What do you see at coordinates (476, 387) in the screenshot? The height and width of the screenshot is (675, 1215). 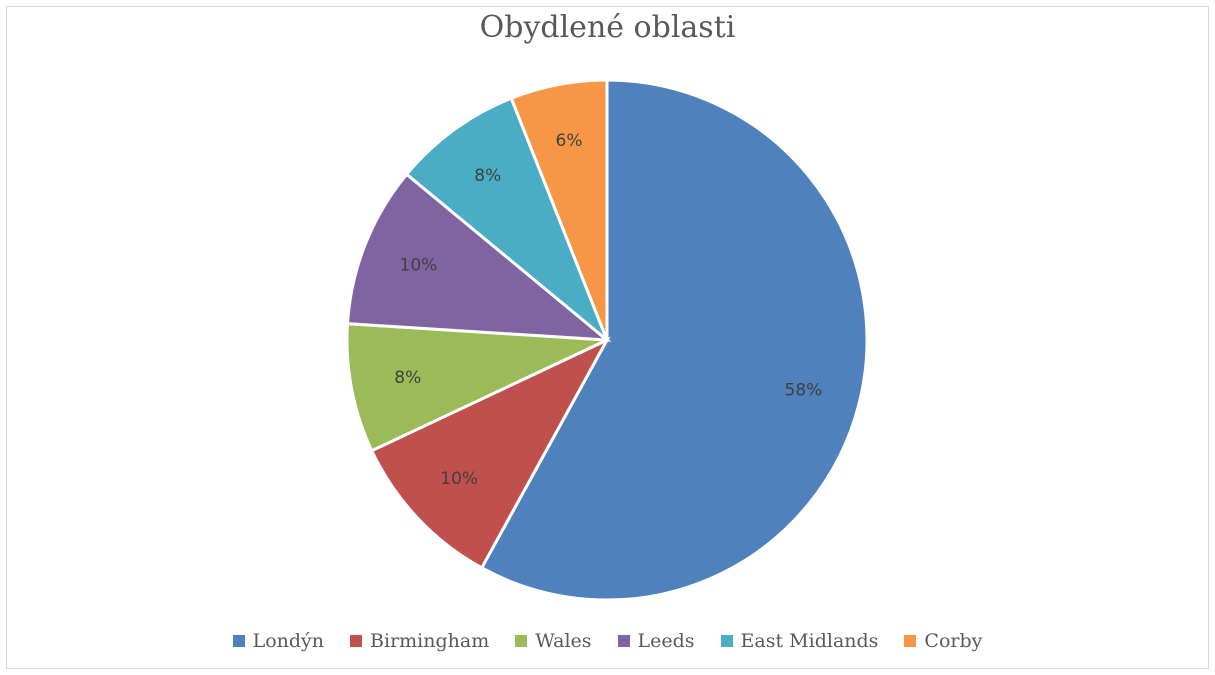 I see `pie-slice-wales` at bounding box center [476, 387].